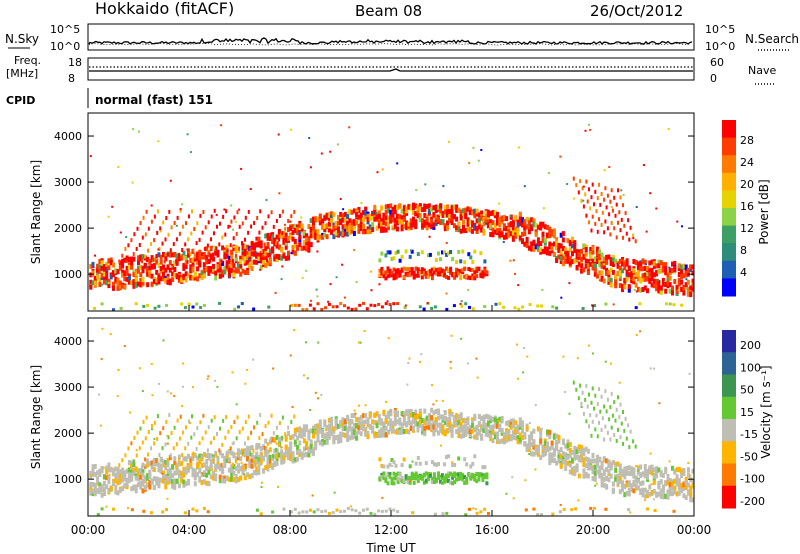 This screenshot has width=800, height=554. Describe the element at coordinates (747, 206) in the screenshot. I see `colorbar-tick-label: 16` at that location.